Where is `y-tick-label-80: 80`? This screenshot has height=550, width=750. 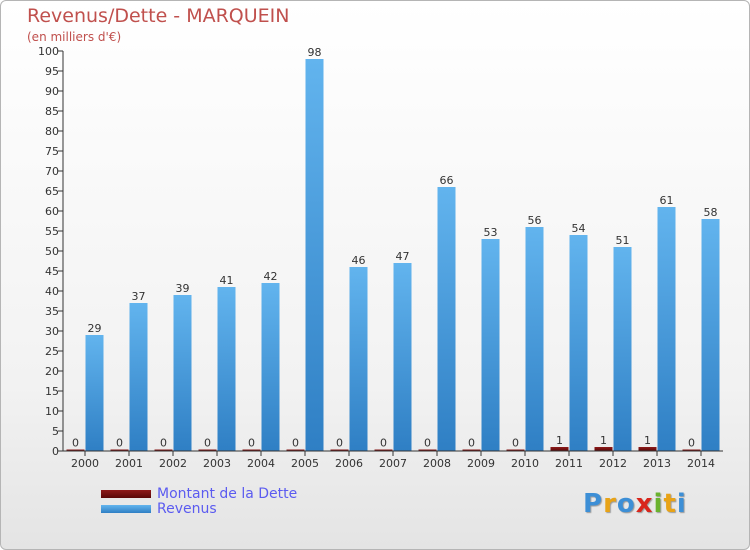 y-tick-label-80: 80 is located at coordinates (52, 131).